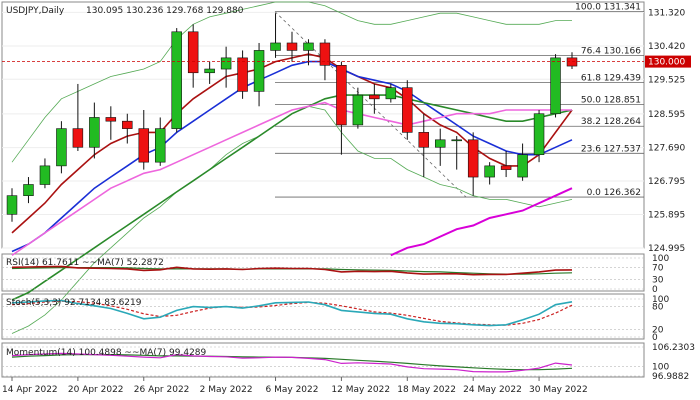  What do you see at coordinates (666, 182) in the screenshot?
I see `price-tick-label: 126.795` at bounding box center [666, 182].